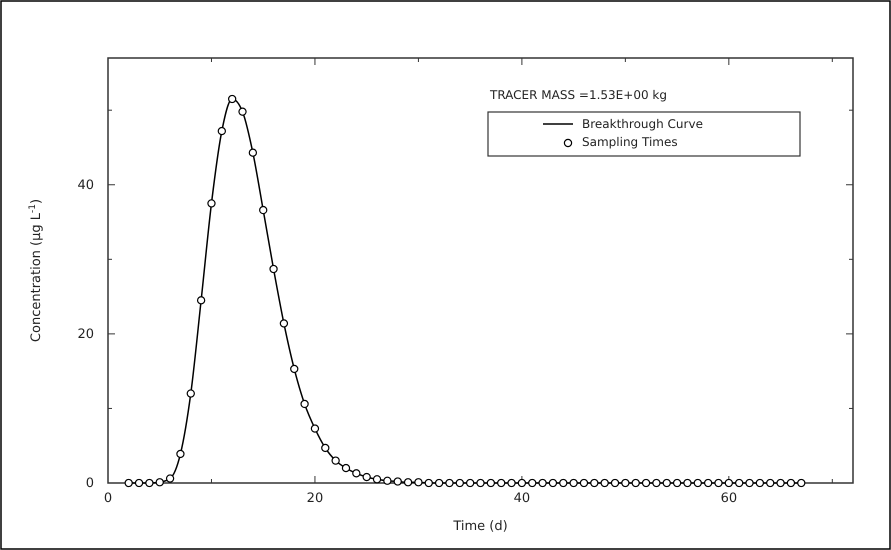 This screenshot has height=550, width=891. I want to click on x-axis-title: Time (d), so click(480, 526).